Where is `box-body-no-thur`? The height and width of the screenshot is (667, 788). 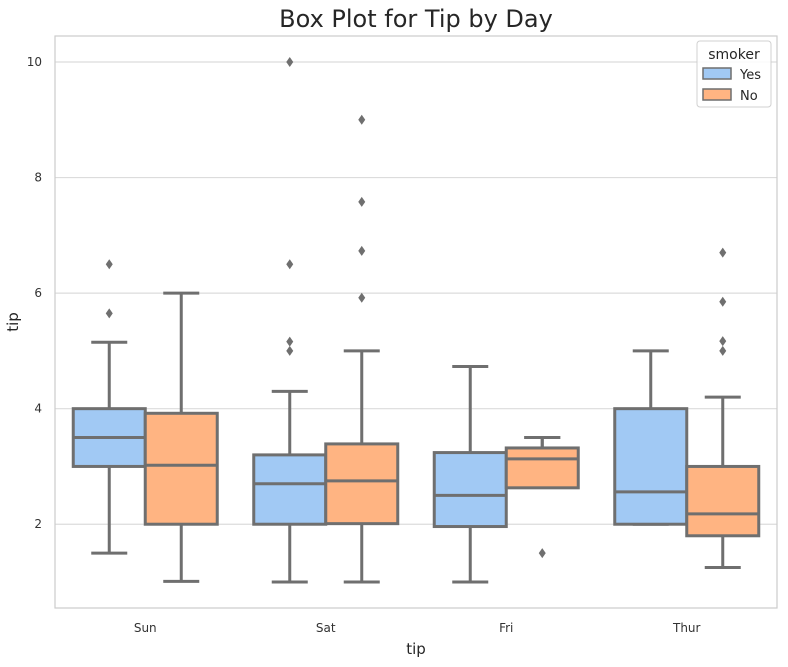 box-body-no-thur is located at coordinates (723, 501).